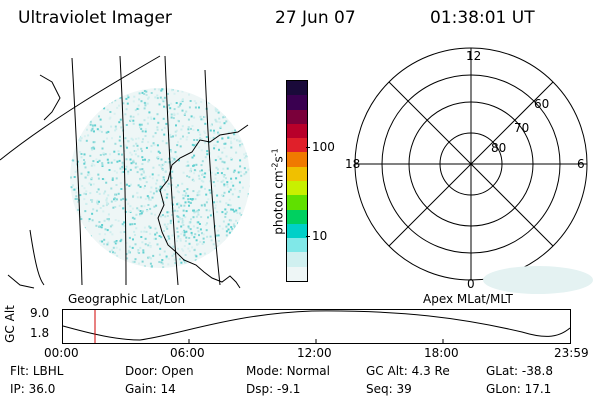 The image size is (600, 400). What do you see at coordinates (352, 164) in the screenshot?
I see `mlt-label-18: 18` at bounding box center [352, 164].